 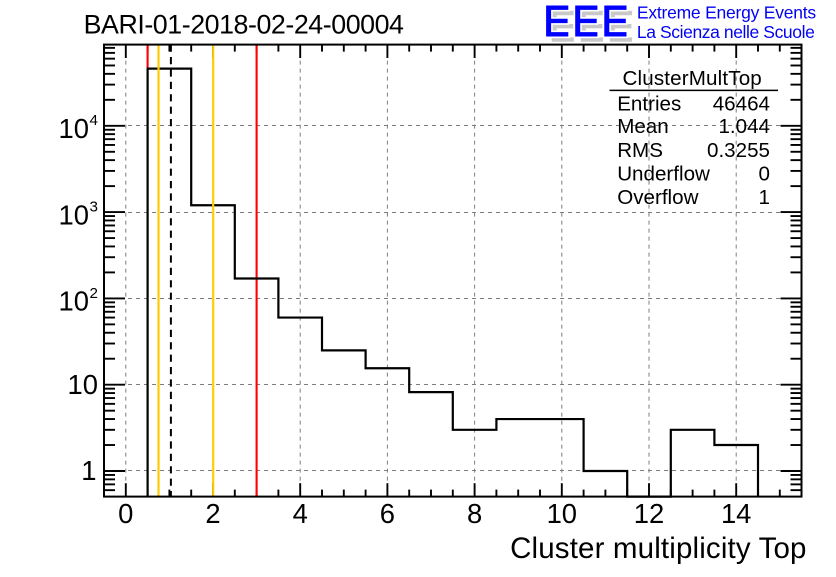 What do you see at coordinates (94, 207) in the screenshot?
I see `svg-text: 3` at bounding box center [94, 207].